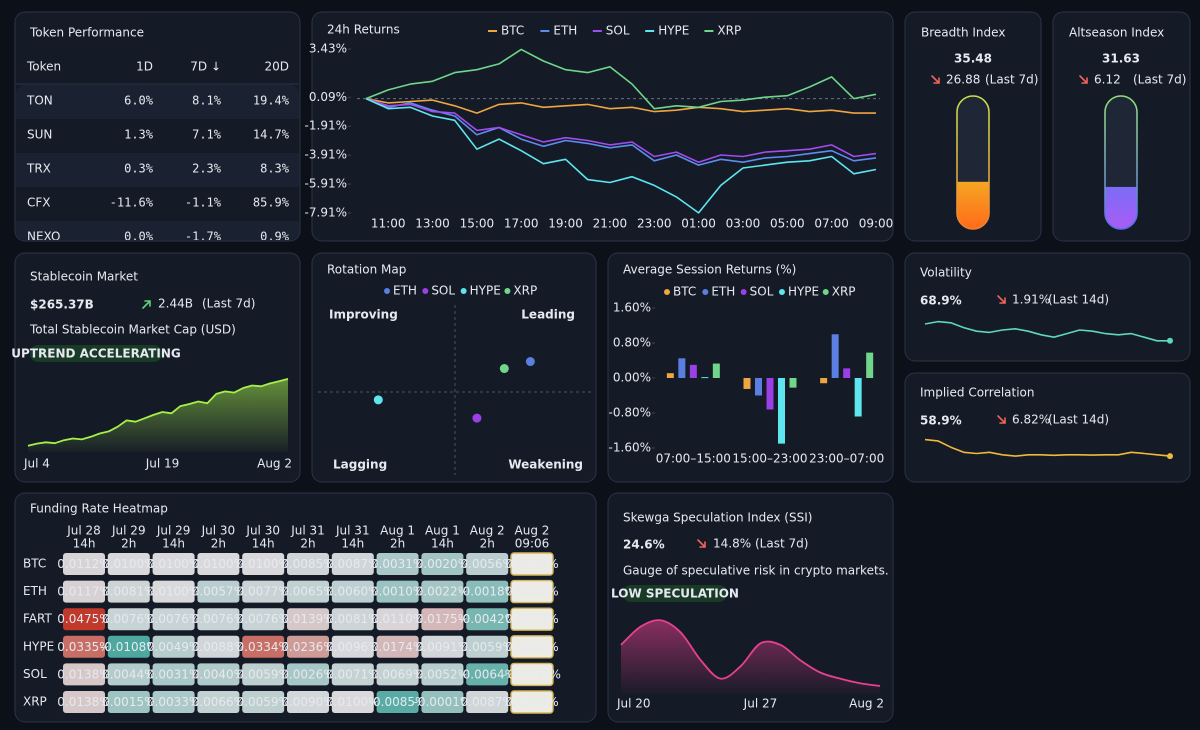 This screenshot has height=730, width=1200. Describe the element at coordinates (654, 224) in the screenshot. I see `x-tick-label: 23:00` at that location.